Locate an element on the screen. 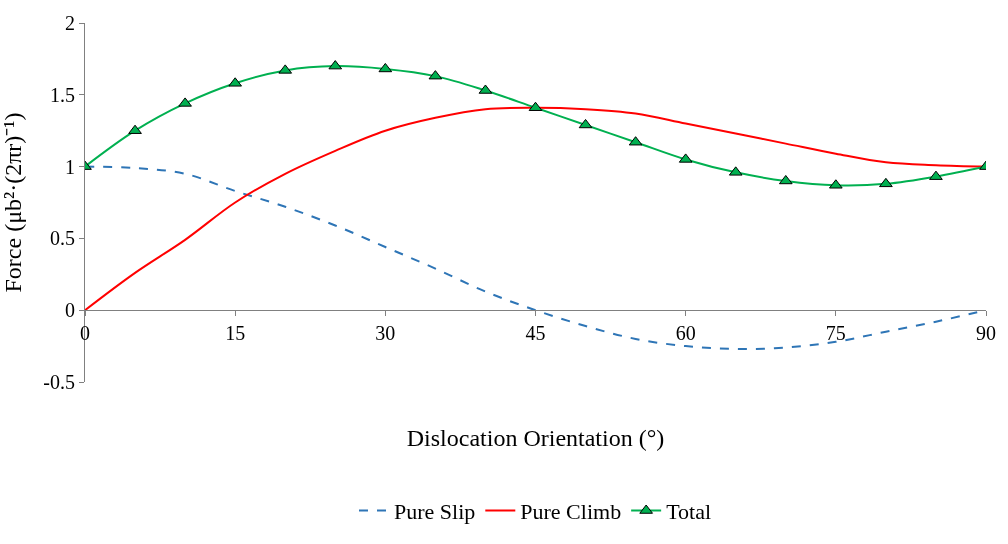  x-tick-label: 30 is located at coordinates (385, 333).